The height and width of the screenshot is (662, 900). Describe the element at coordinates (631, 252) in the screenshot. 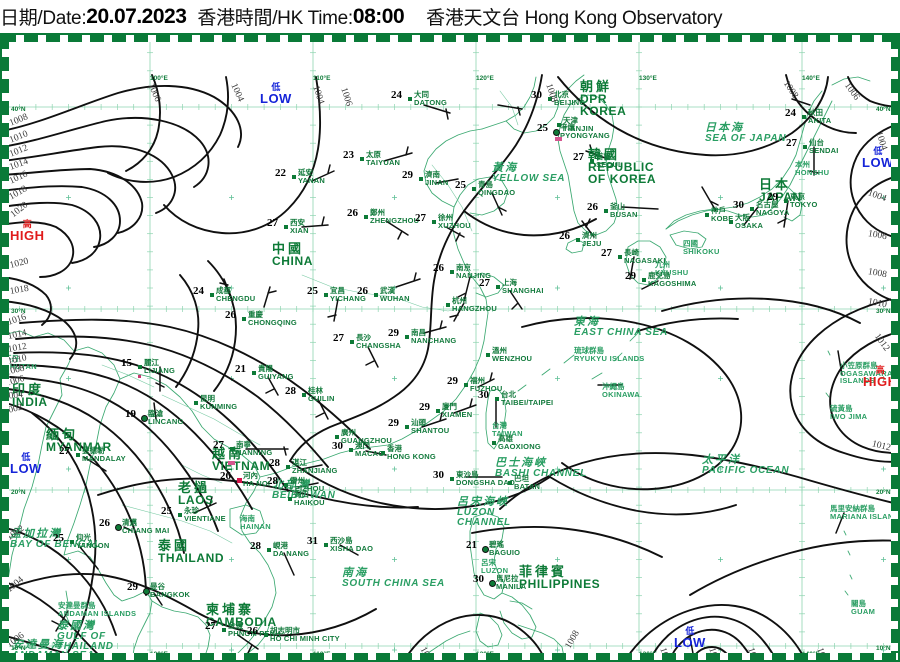

I see `station-name-cn: 長崎` at that location.